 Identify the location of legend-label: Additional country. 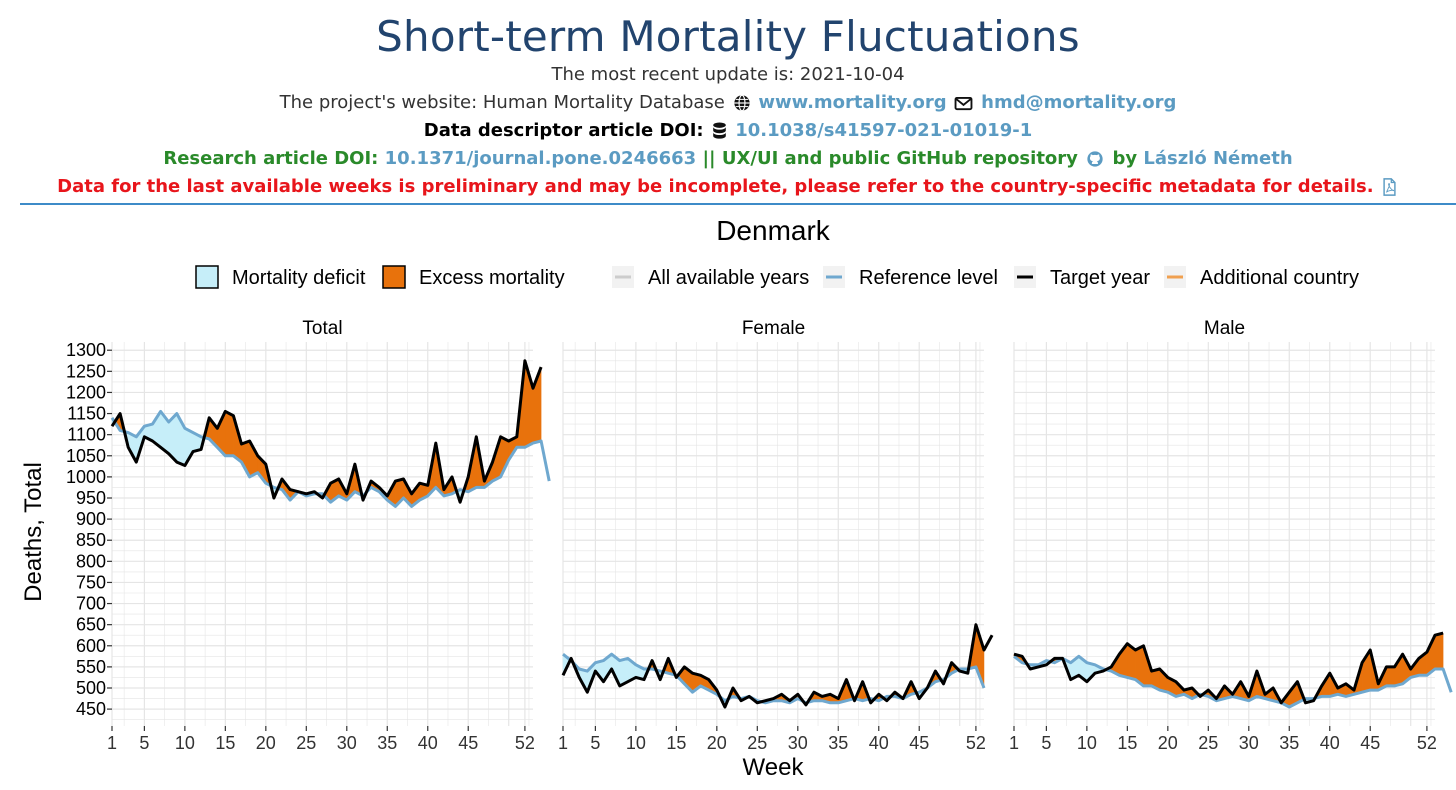
(1279, 278).